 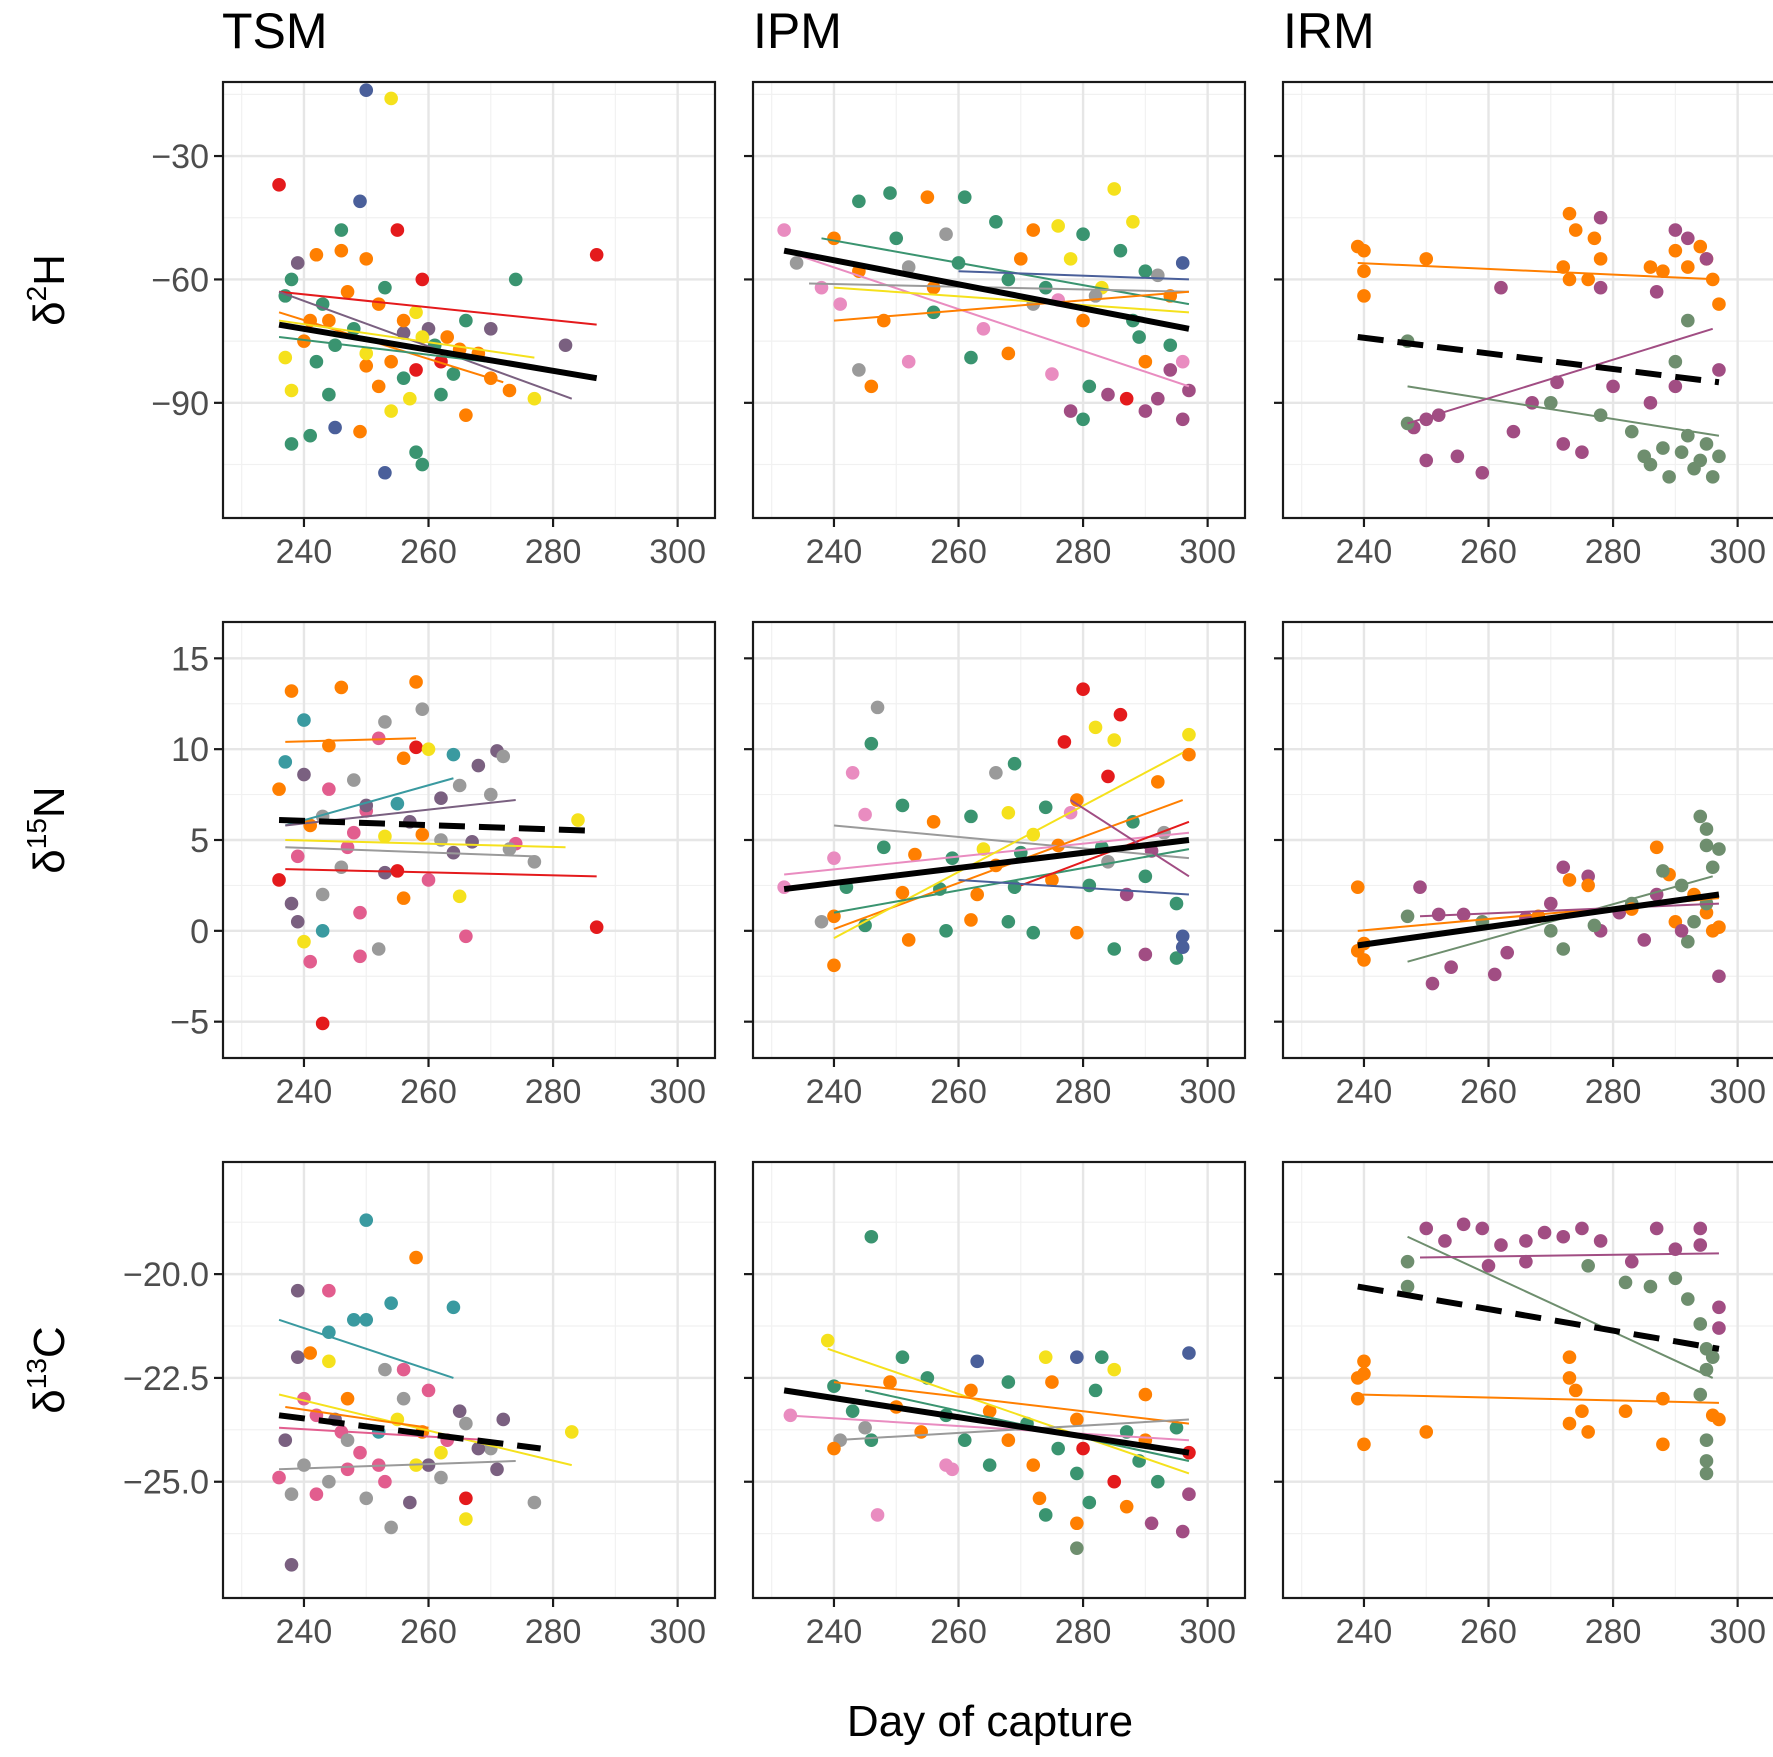 I want to click on panel-tsm-δ13c: −20.0 −22.5 −25.0 240 260 280 300, so click(x=420, y=1405).